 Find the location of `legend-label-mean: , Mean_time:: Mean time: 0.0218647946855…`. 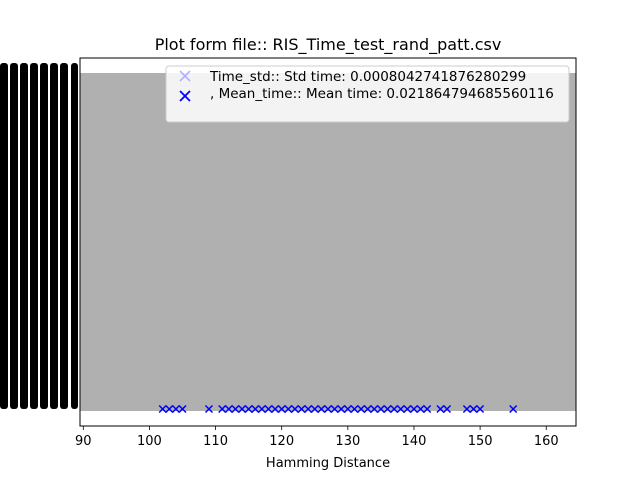

legend-label-mean: , Mean_time:: Mean time: 0.0218647946855… is located at coordinates (382, 94).